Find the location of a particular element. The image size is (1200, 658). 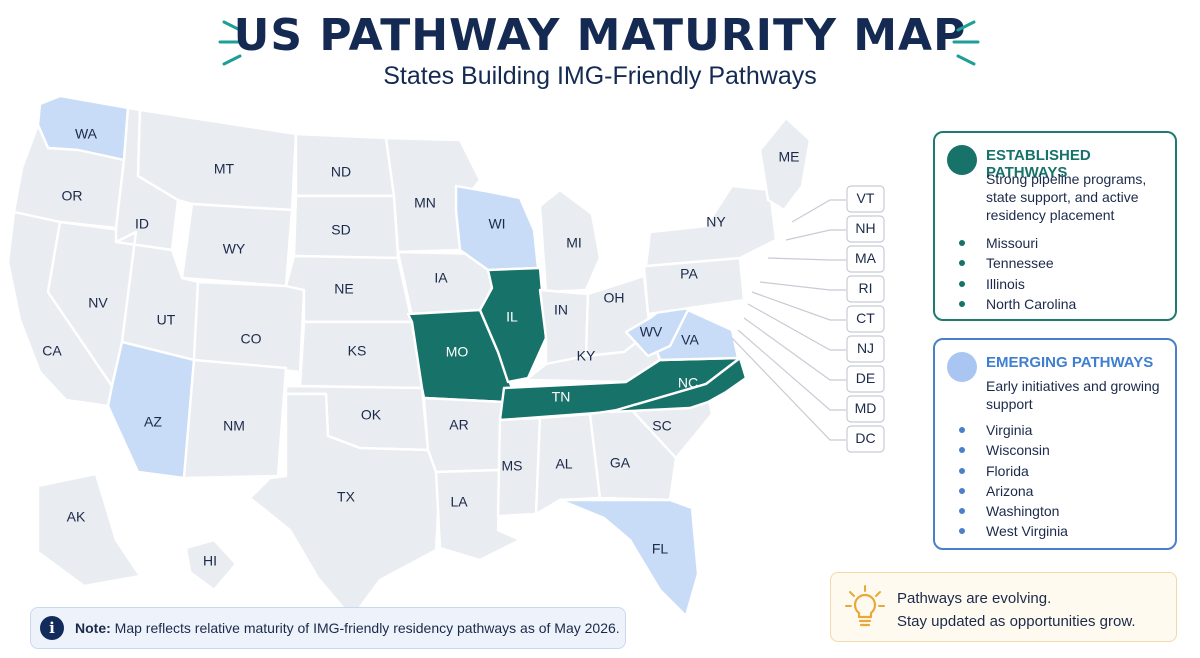

state-tx is located at coordinates (345, 506).